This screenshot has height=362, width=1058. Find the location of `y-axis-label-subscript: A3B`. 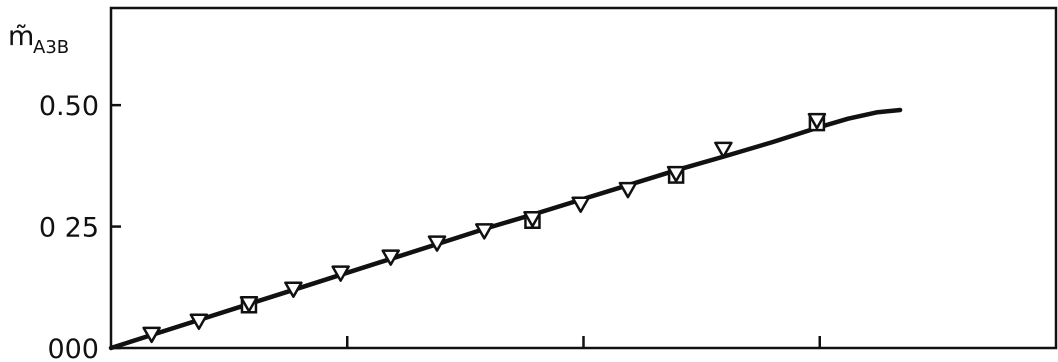

y-axis-label-subscript: A3B is located at coordinates (51, 47).